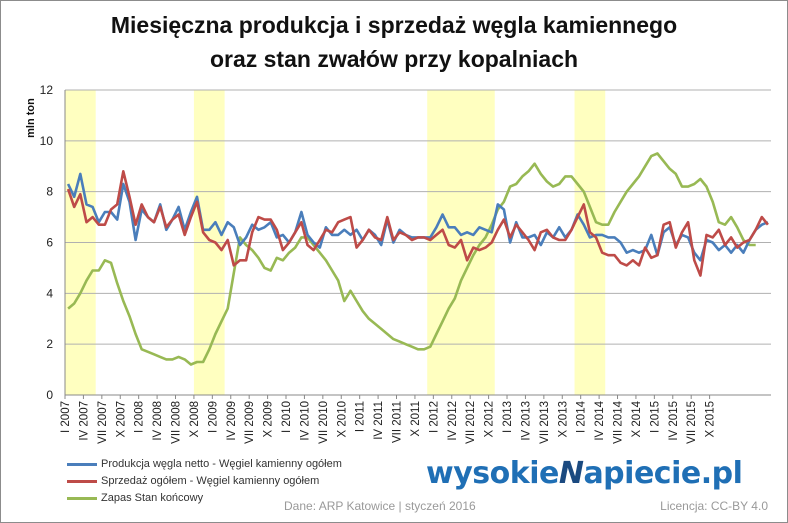 The width and height of the screenshot is (788, 523). What do you see at coordinates (152, 498) in the screenshot?
I see `legend-label-stock: Zapas Stan końcowy` at bounding box center [152, 498].